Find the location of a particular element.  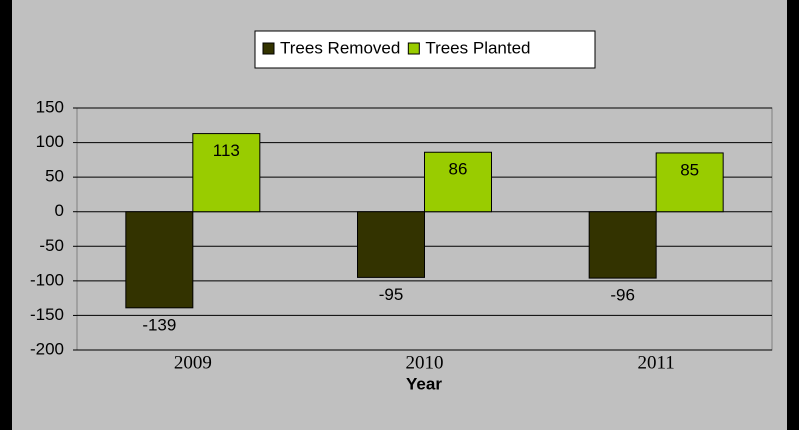

data-label: -95 is located at coordinates (391, 294).